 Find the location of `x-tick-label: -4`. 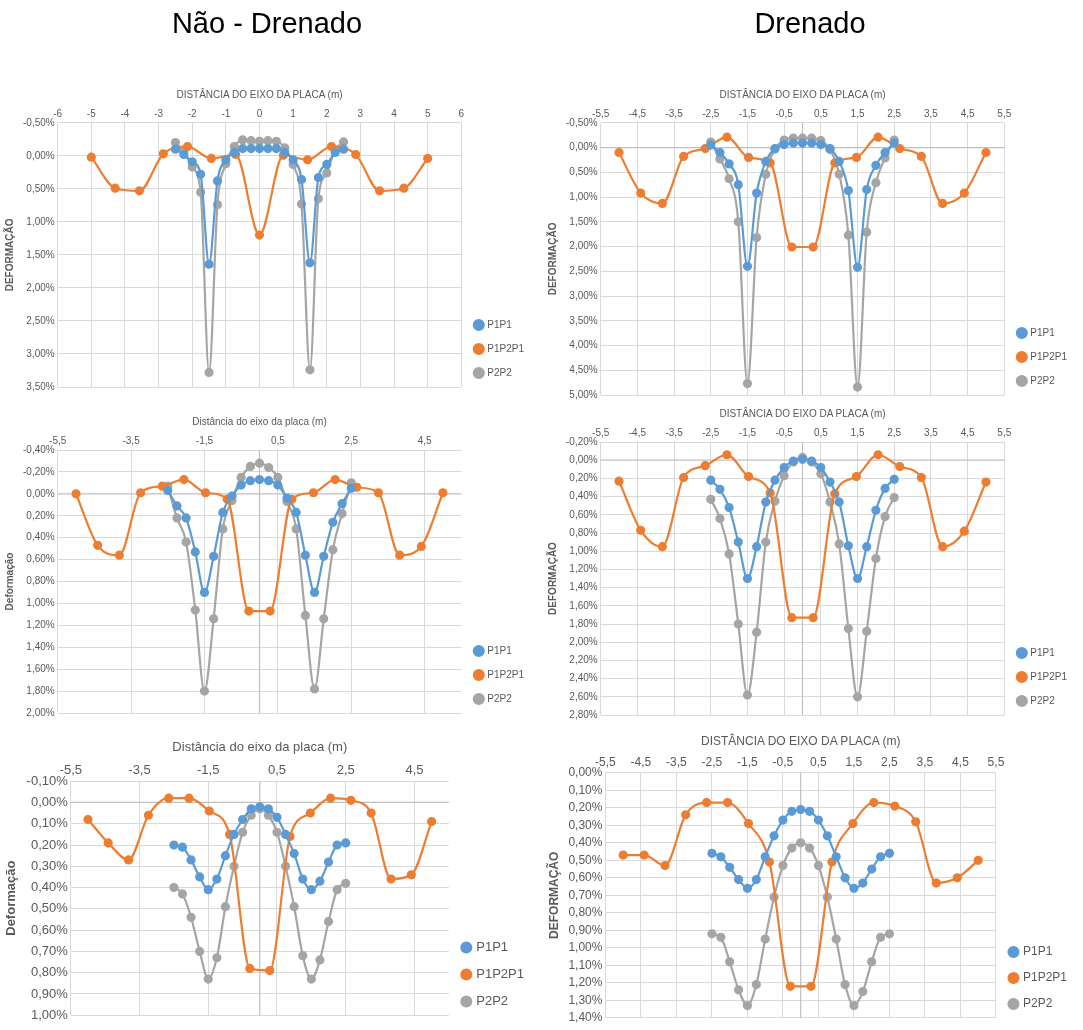

x-tick-label: -4 is located at coordinates (125, 113).